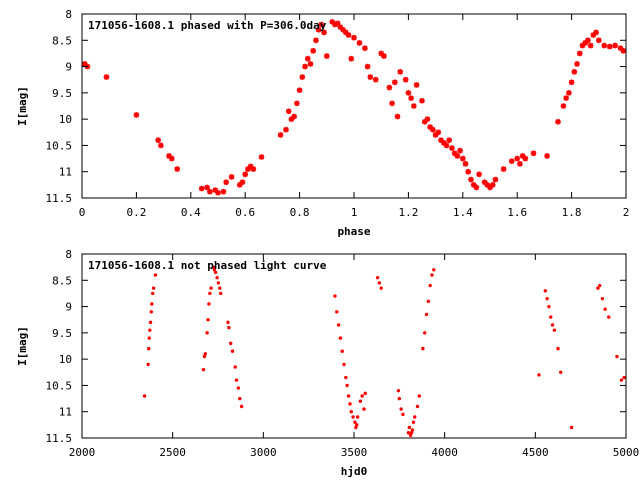 The height and width of the screenshot is (480, 640). What do you see at coordinates (82, 452) in the screenshot?
I see `x-tick-label: 2000` at bounding box center [82, 452].